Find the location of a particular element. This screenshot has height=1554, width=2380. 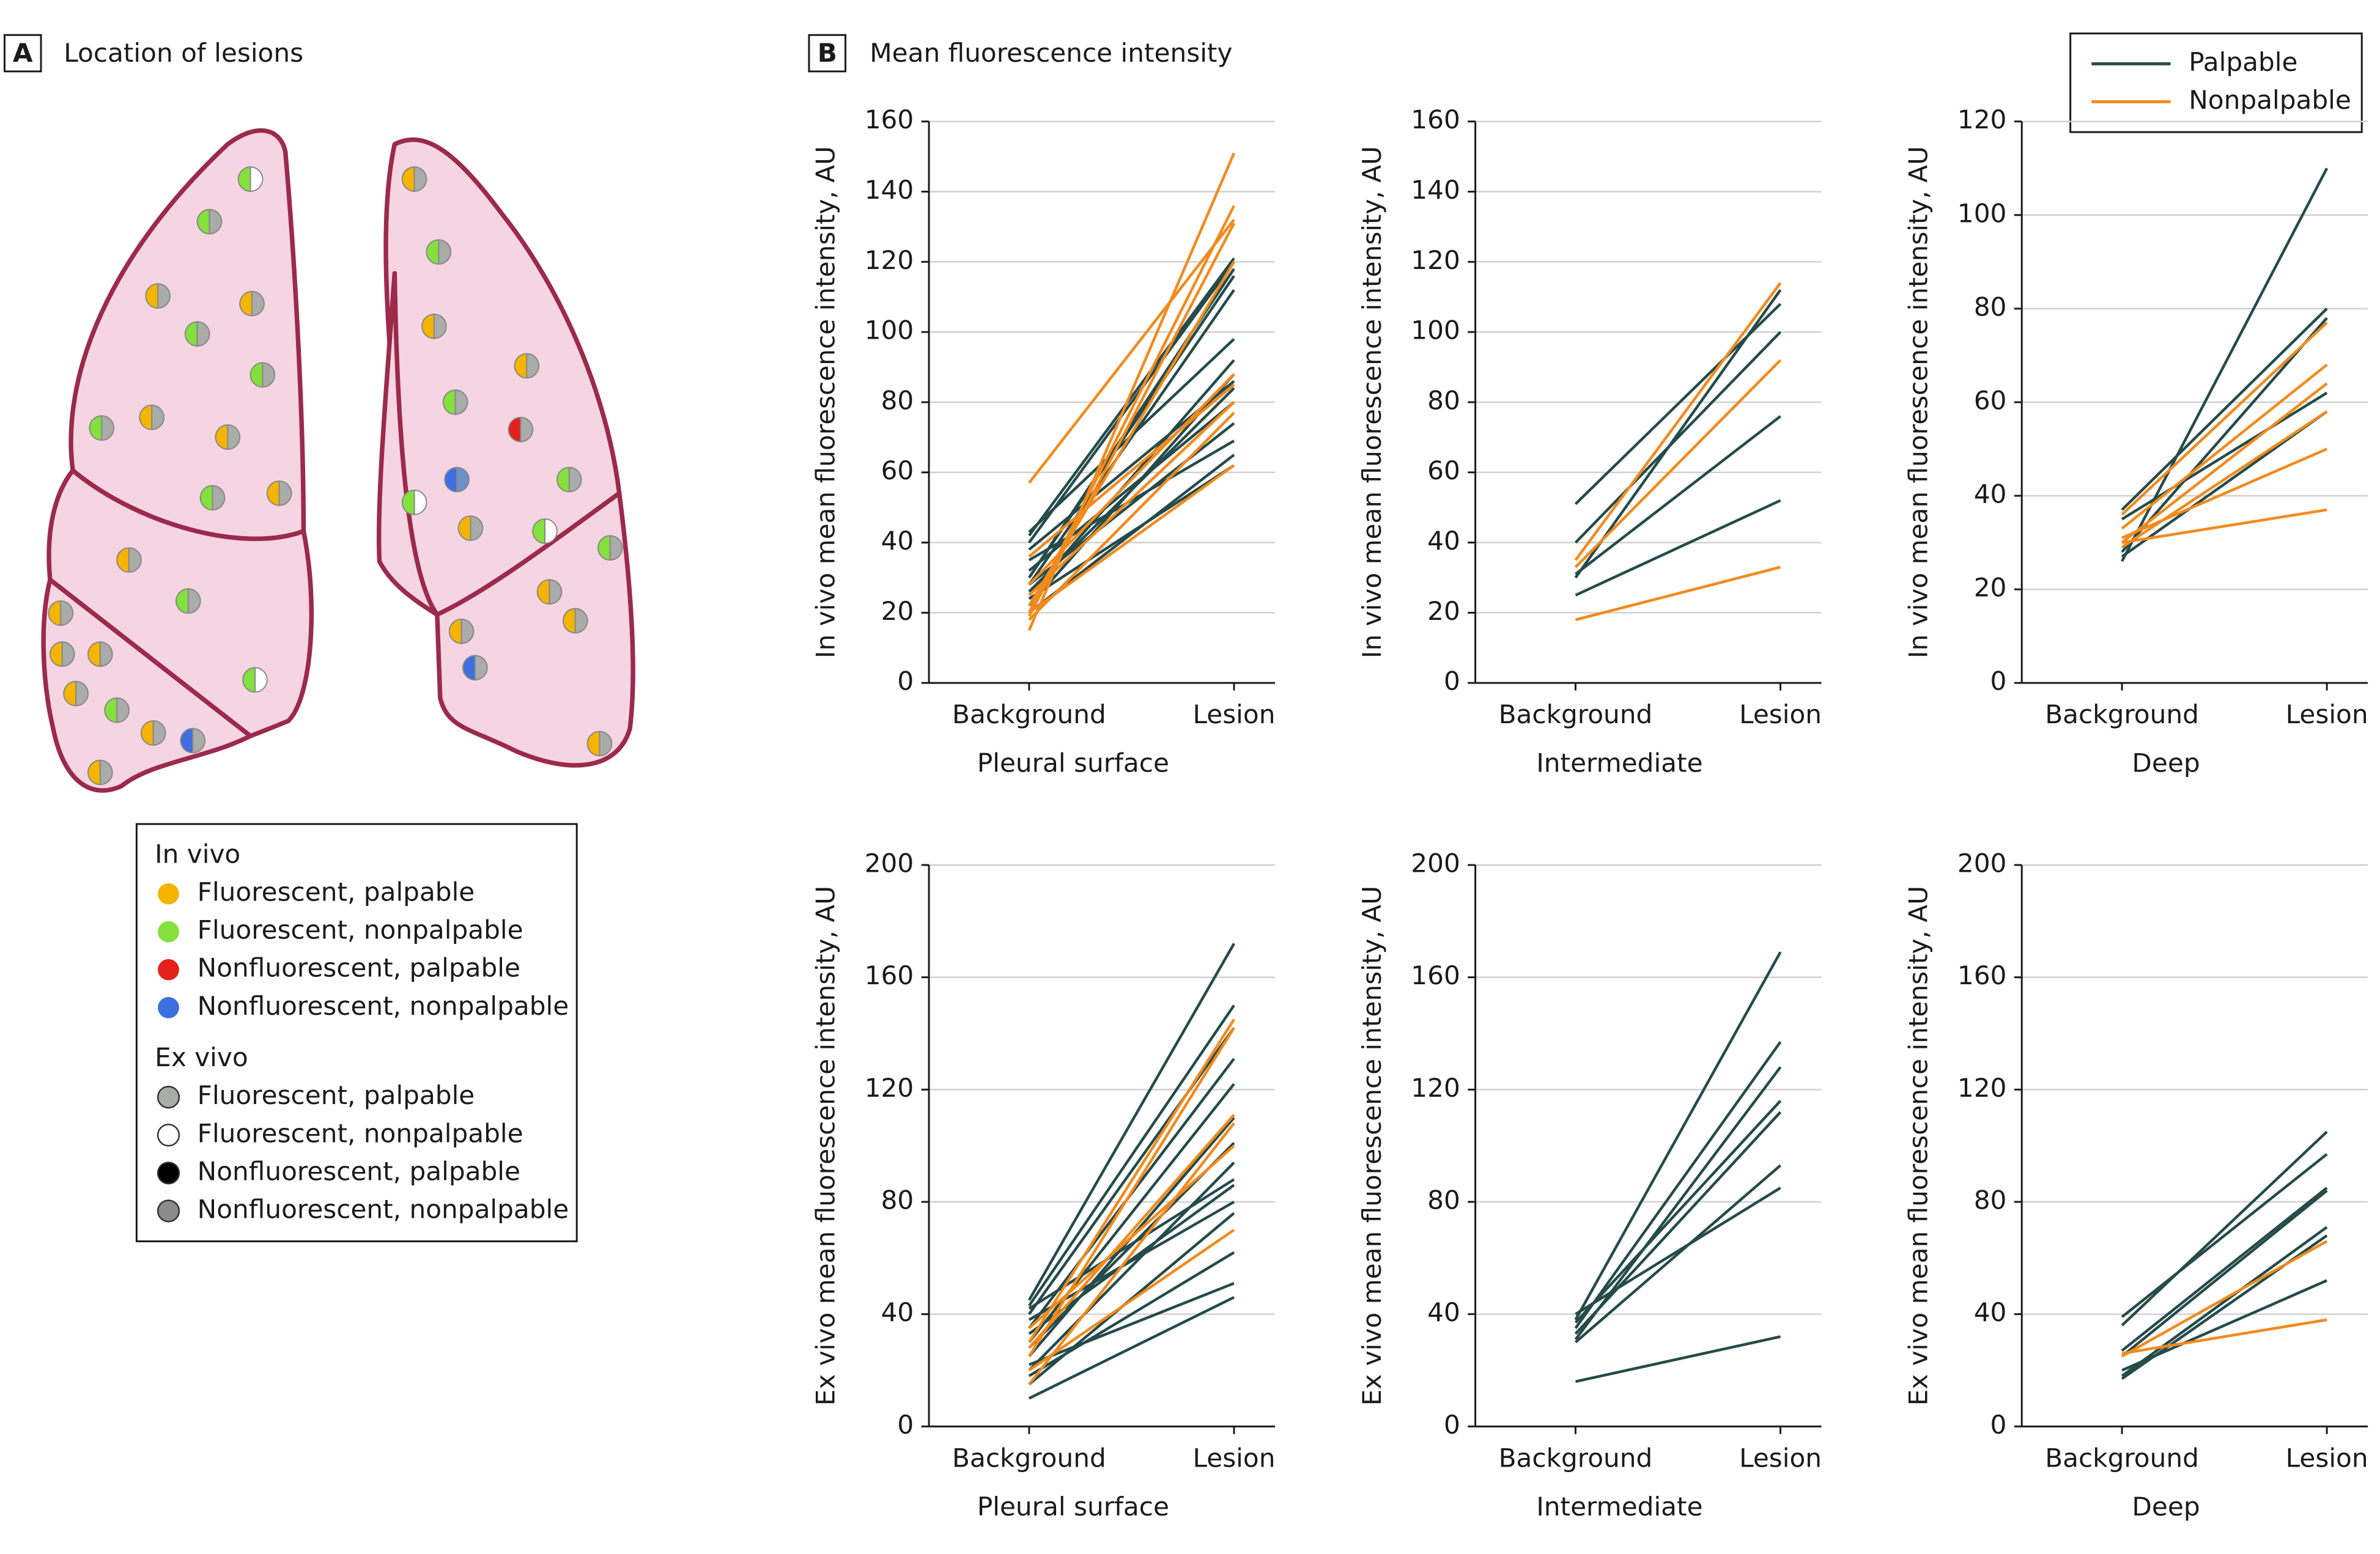

x-tick-label: Lesion is located at coordinates (1780, 1458).